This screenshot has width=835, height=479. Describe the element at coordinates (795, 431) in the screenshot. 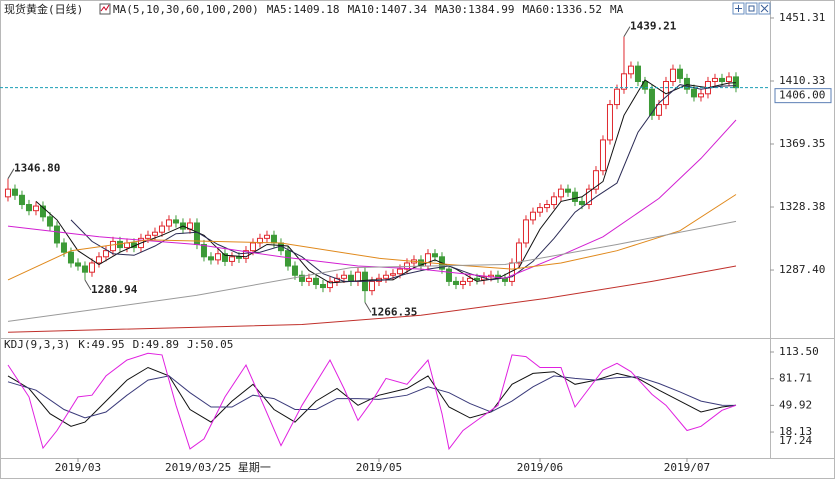

I see `y-tick-label: 18.13` at that location.